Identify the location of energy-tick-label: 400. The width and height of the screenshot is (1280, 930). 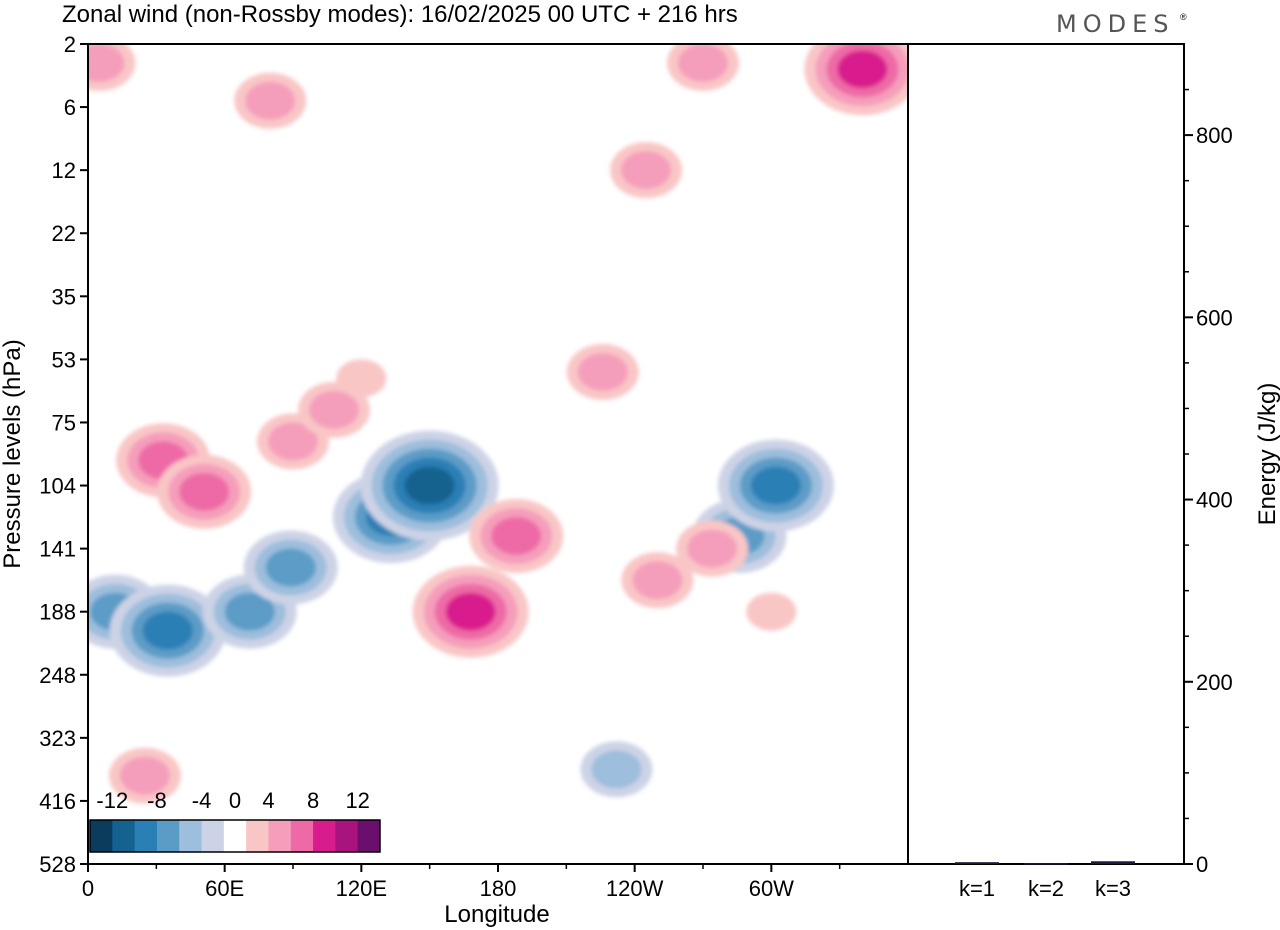
(1214, 500).